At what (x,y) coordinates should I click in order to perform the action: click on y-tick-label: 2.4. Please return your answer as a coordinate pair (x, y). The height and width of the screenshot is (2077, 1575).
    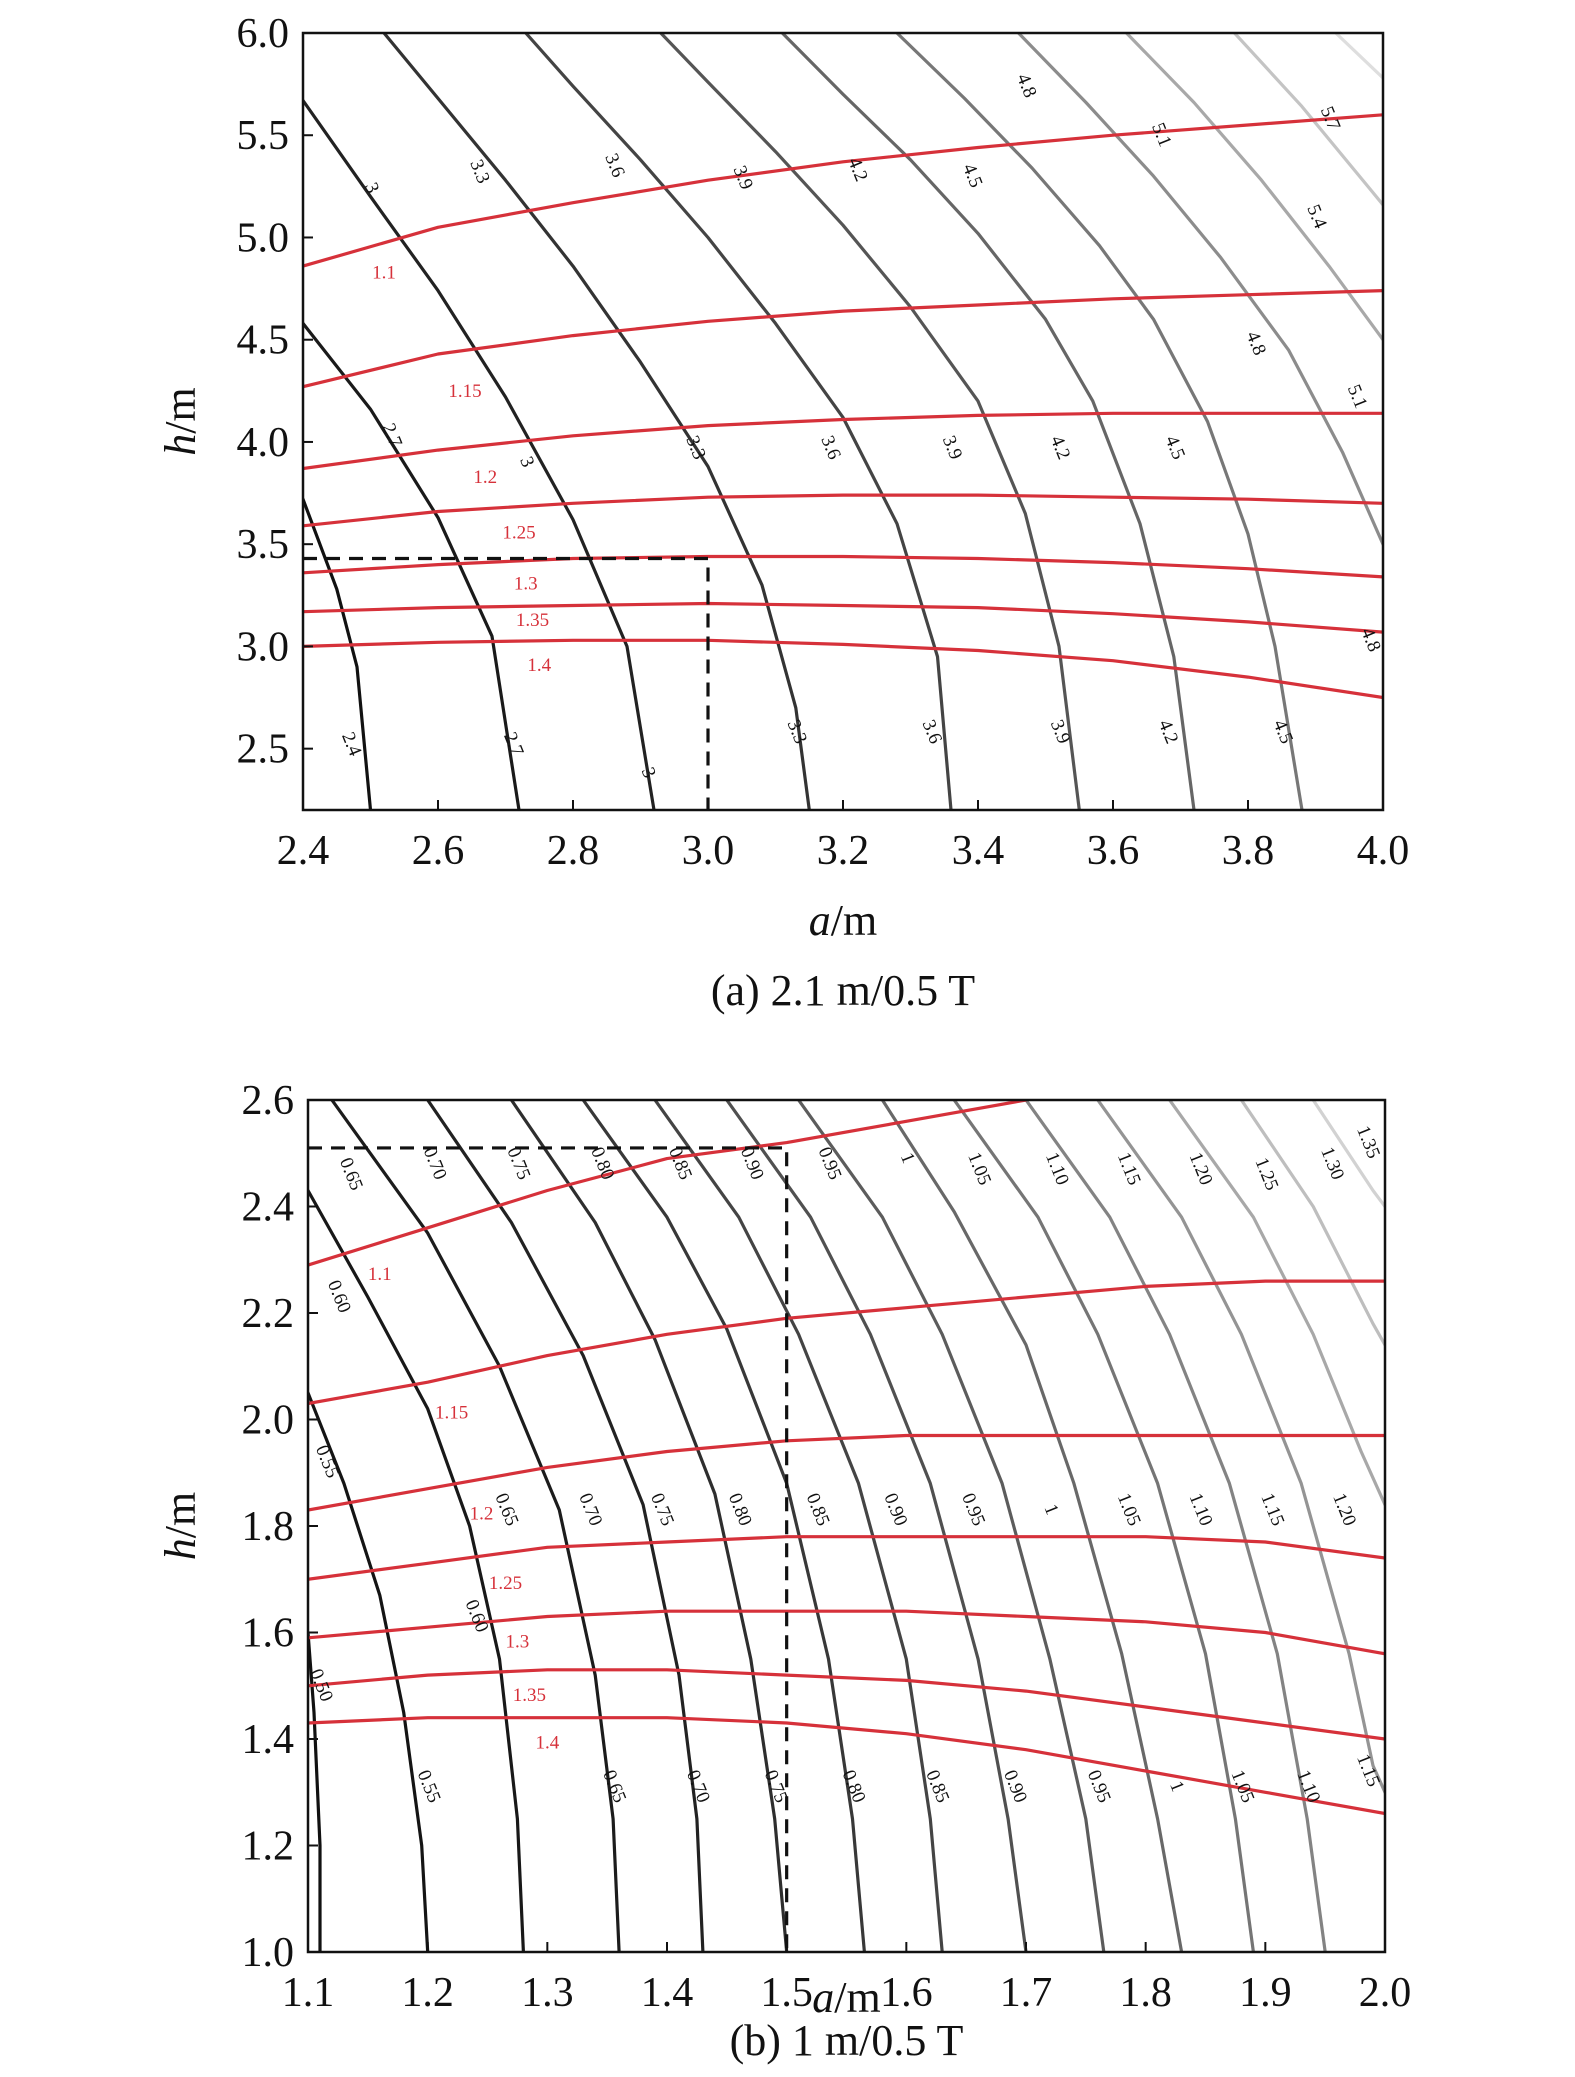
    Looking at the image, I should click on (268, 1208).